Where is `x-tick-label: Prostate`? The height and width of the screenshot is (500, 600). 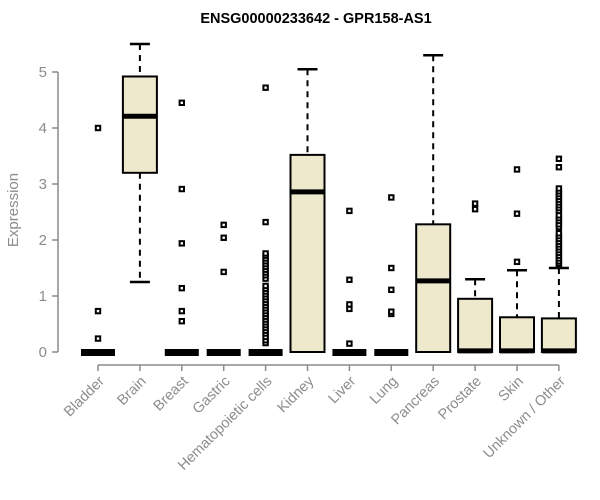
x-tick-label: Prostate is located at coordinates (459, 398).